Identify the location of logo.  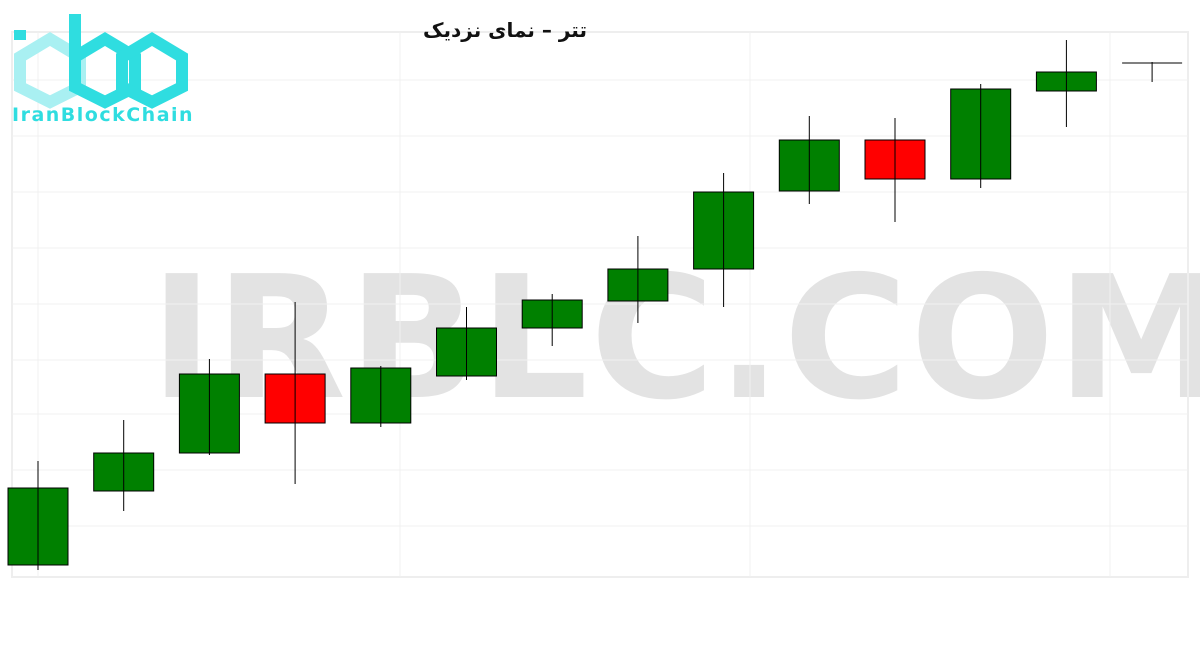
(100, 62).